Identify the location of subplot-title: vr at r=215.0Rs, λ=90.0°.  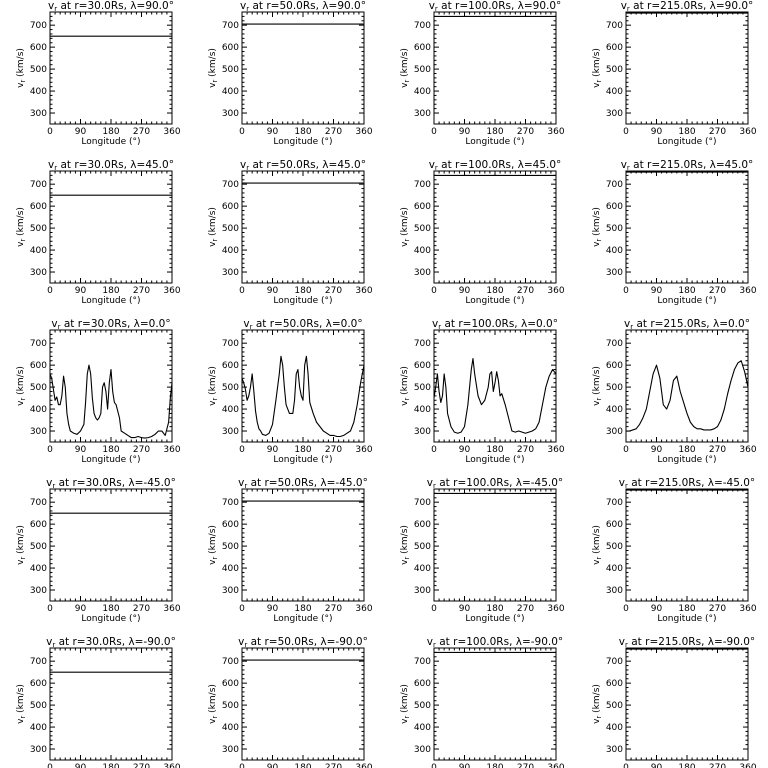
(687, 6).